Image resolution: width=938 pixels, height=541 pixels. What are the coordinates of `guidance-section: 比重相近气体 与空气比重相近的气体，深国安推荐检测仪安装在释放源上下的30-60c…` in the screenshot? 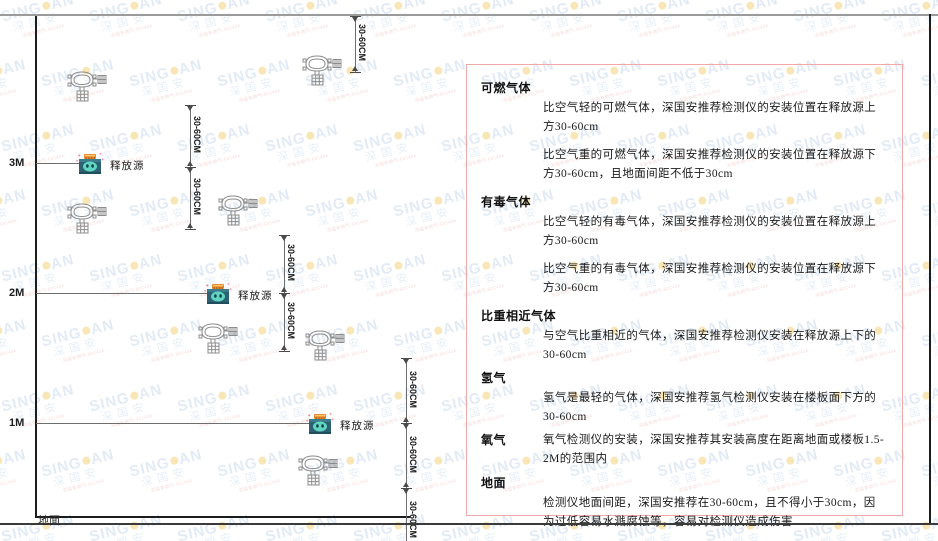 It's located at (683, 336).